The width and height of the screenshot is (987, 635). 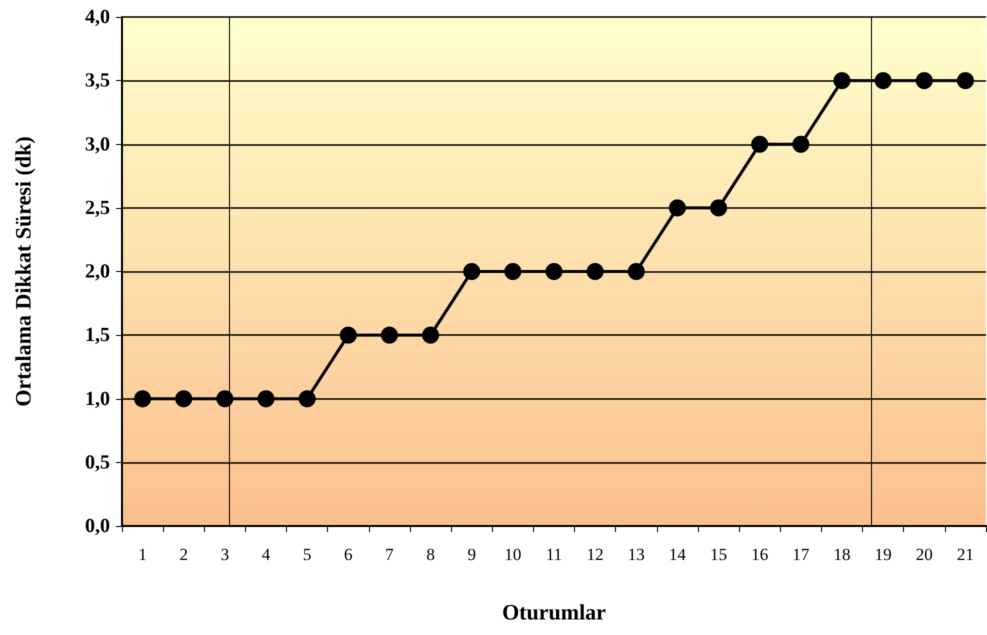 What do you see at coordinates (554, 612) in the screenshot?
I see `x-axis-title: Oturumlar` at bounding box center [554, 612].